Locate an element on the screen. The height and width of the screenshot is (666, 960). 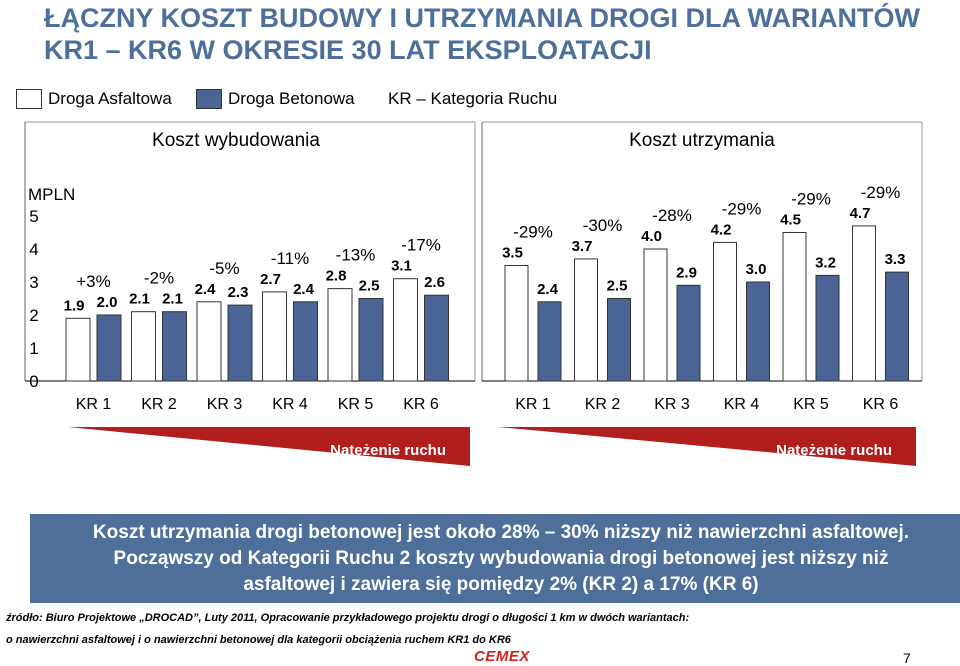
asphalt-value-label: 2.1 is located at coordinates (139, 299).